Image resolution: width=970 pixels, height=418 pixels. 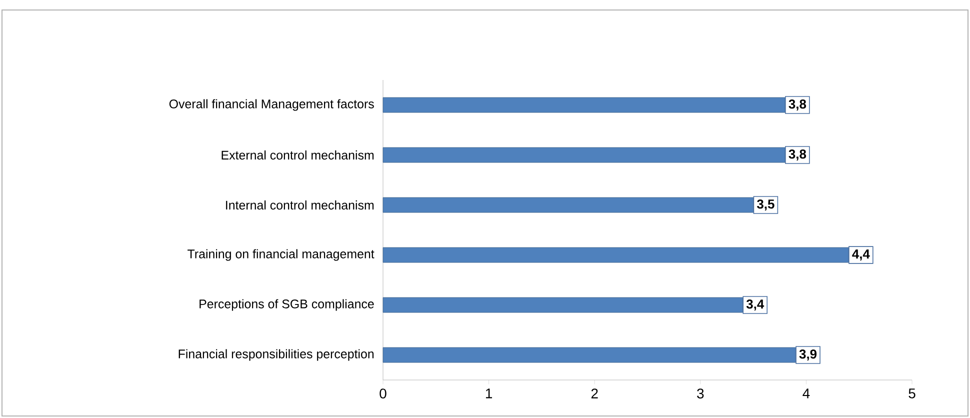 What do you see at coordinates (912, 393) in the screenshot?
I see `x-tick-label: 5` at bounding box center [912, 393].